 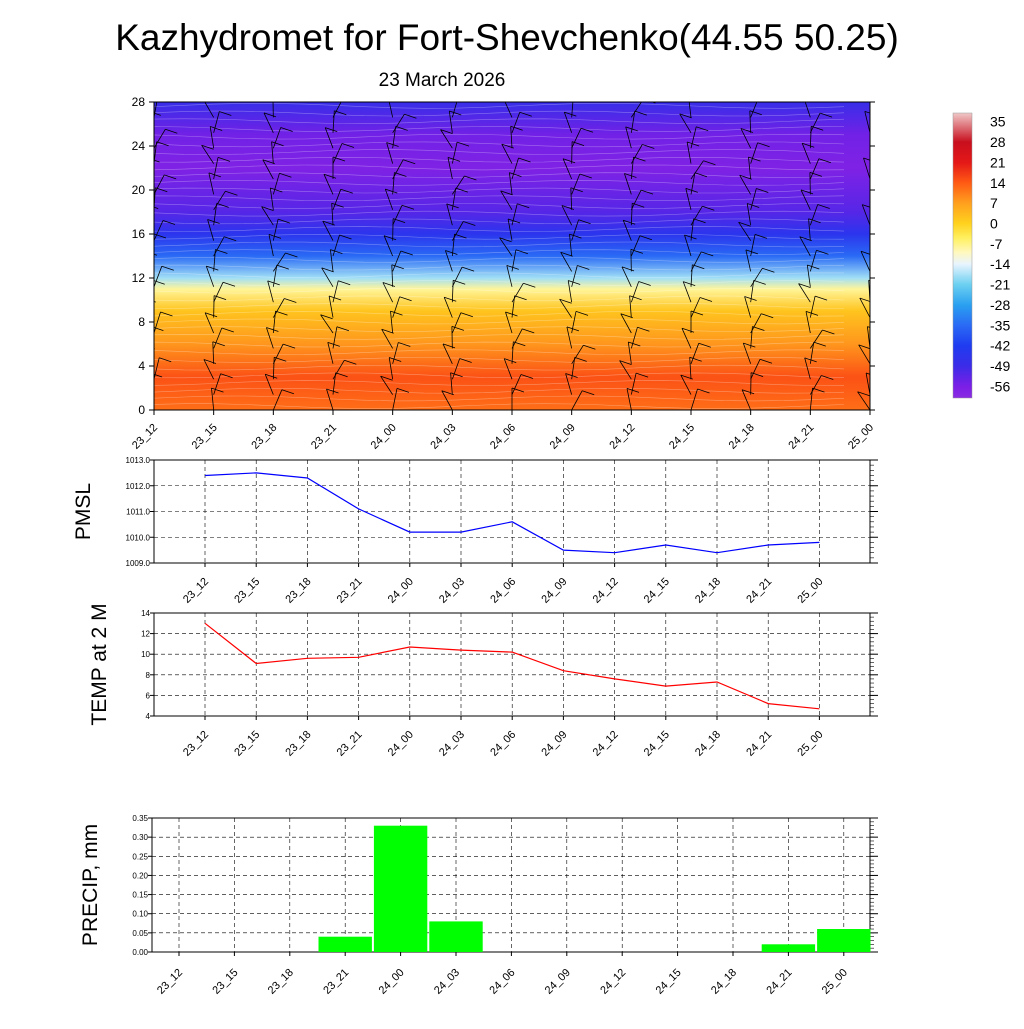 What do you see at coordinates (503, 591) in the screenshot?
I see `pmsl-xtick-label: 24_06` at bounding box center [503, 591].